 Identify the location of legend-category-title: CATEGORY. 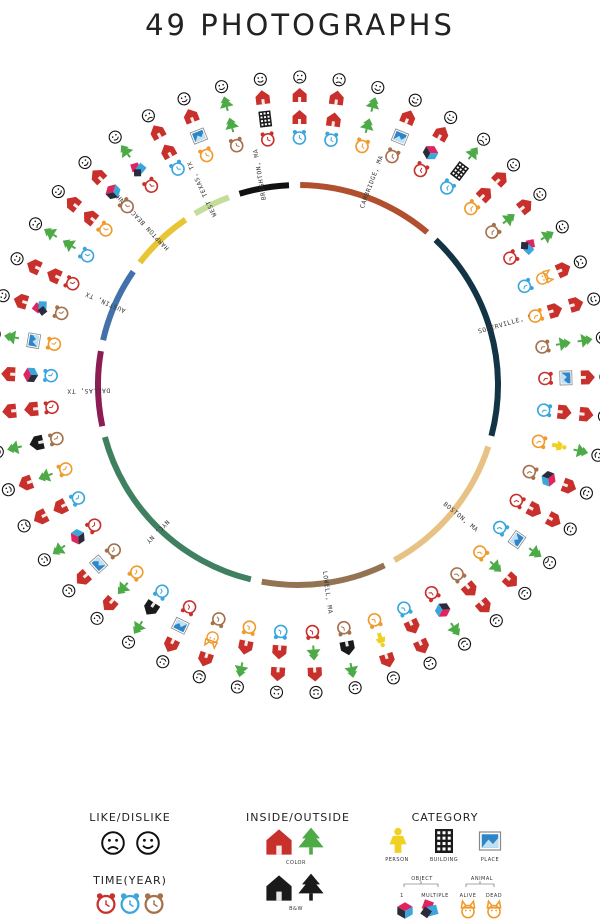
(445, 817).